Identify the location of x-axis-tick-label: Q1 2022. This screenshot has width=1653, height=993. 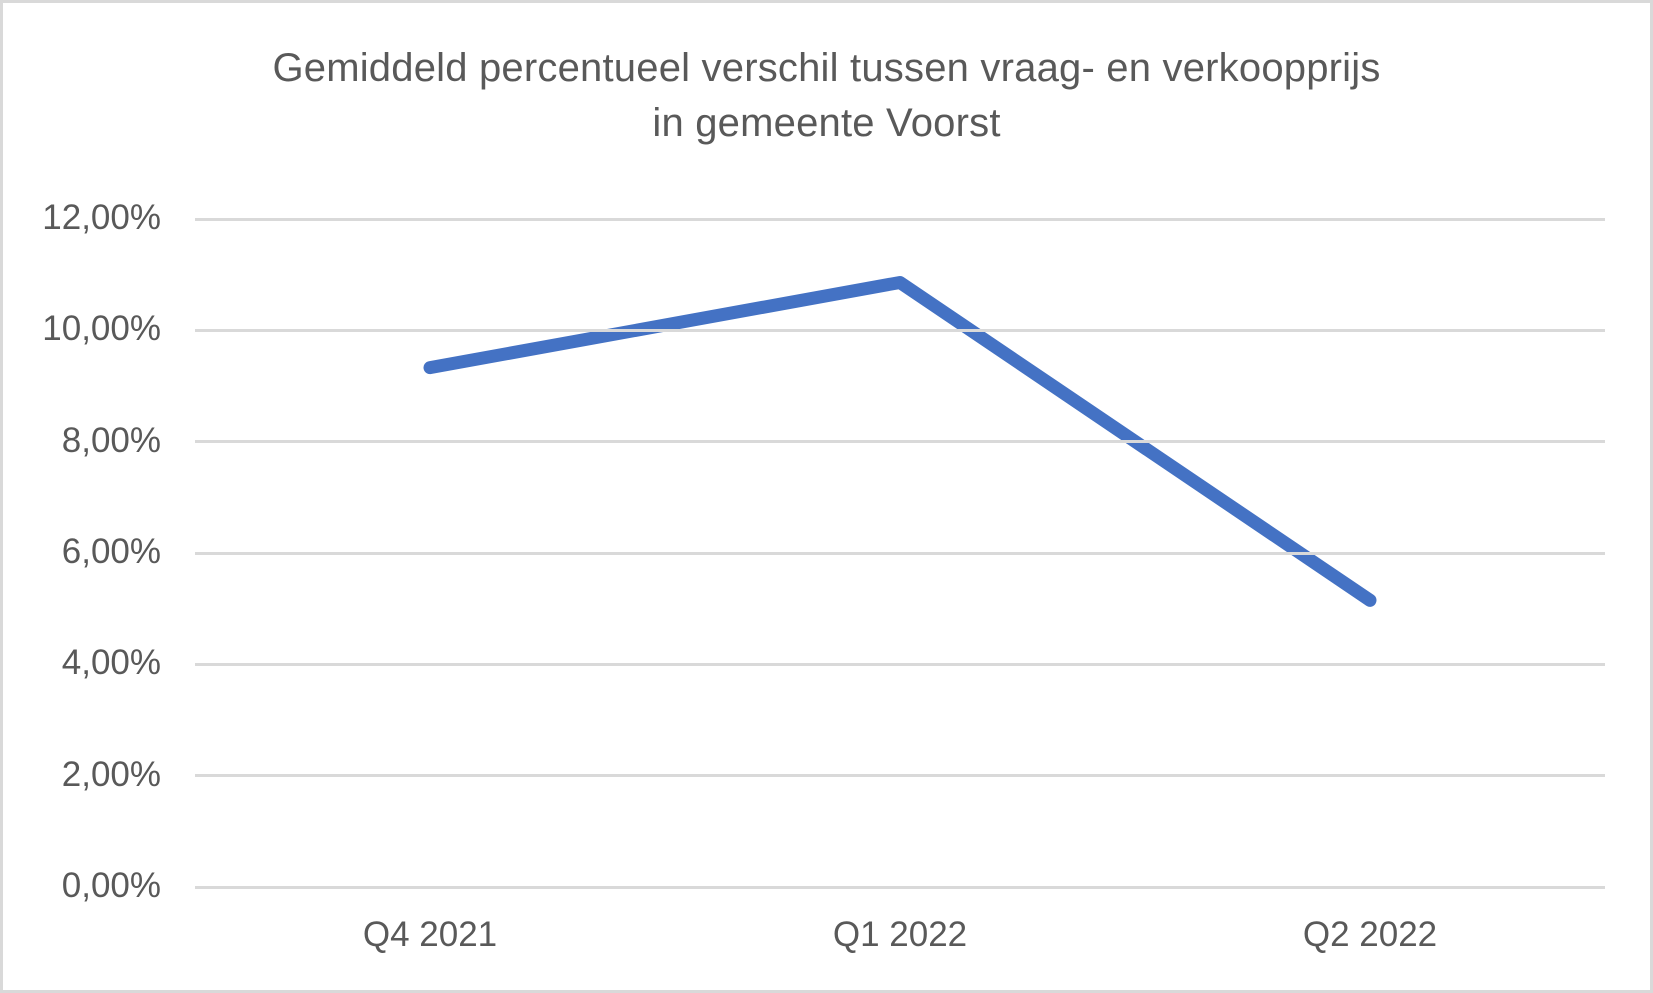
(900, 934).